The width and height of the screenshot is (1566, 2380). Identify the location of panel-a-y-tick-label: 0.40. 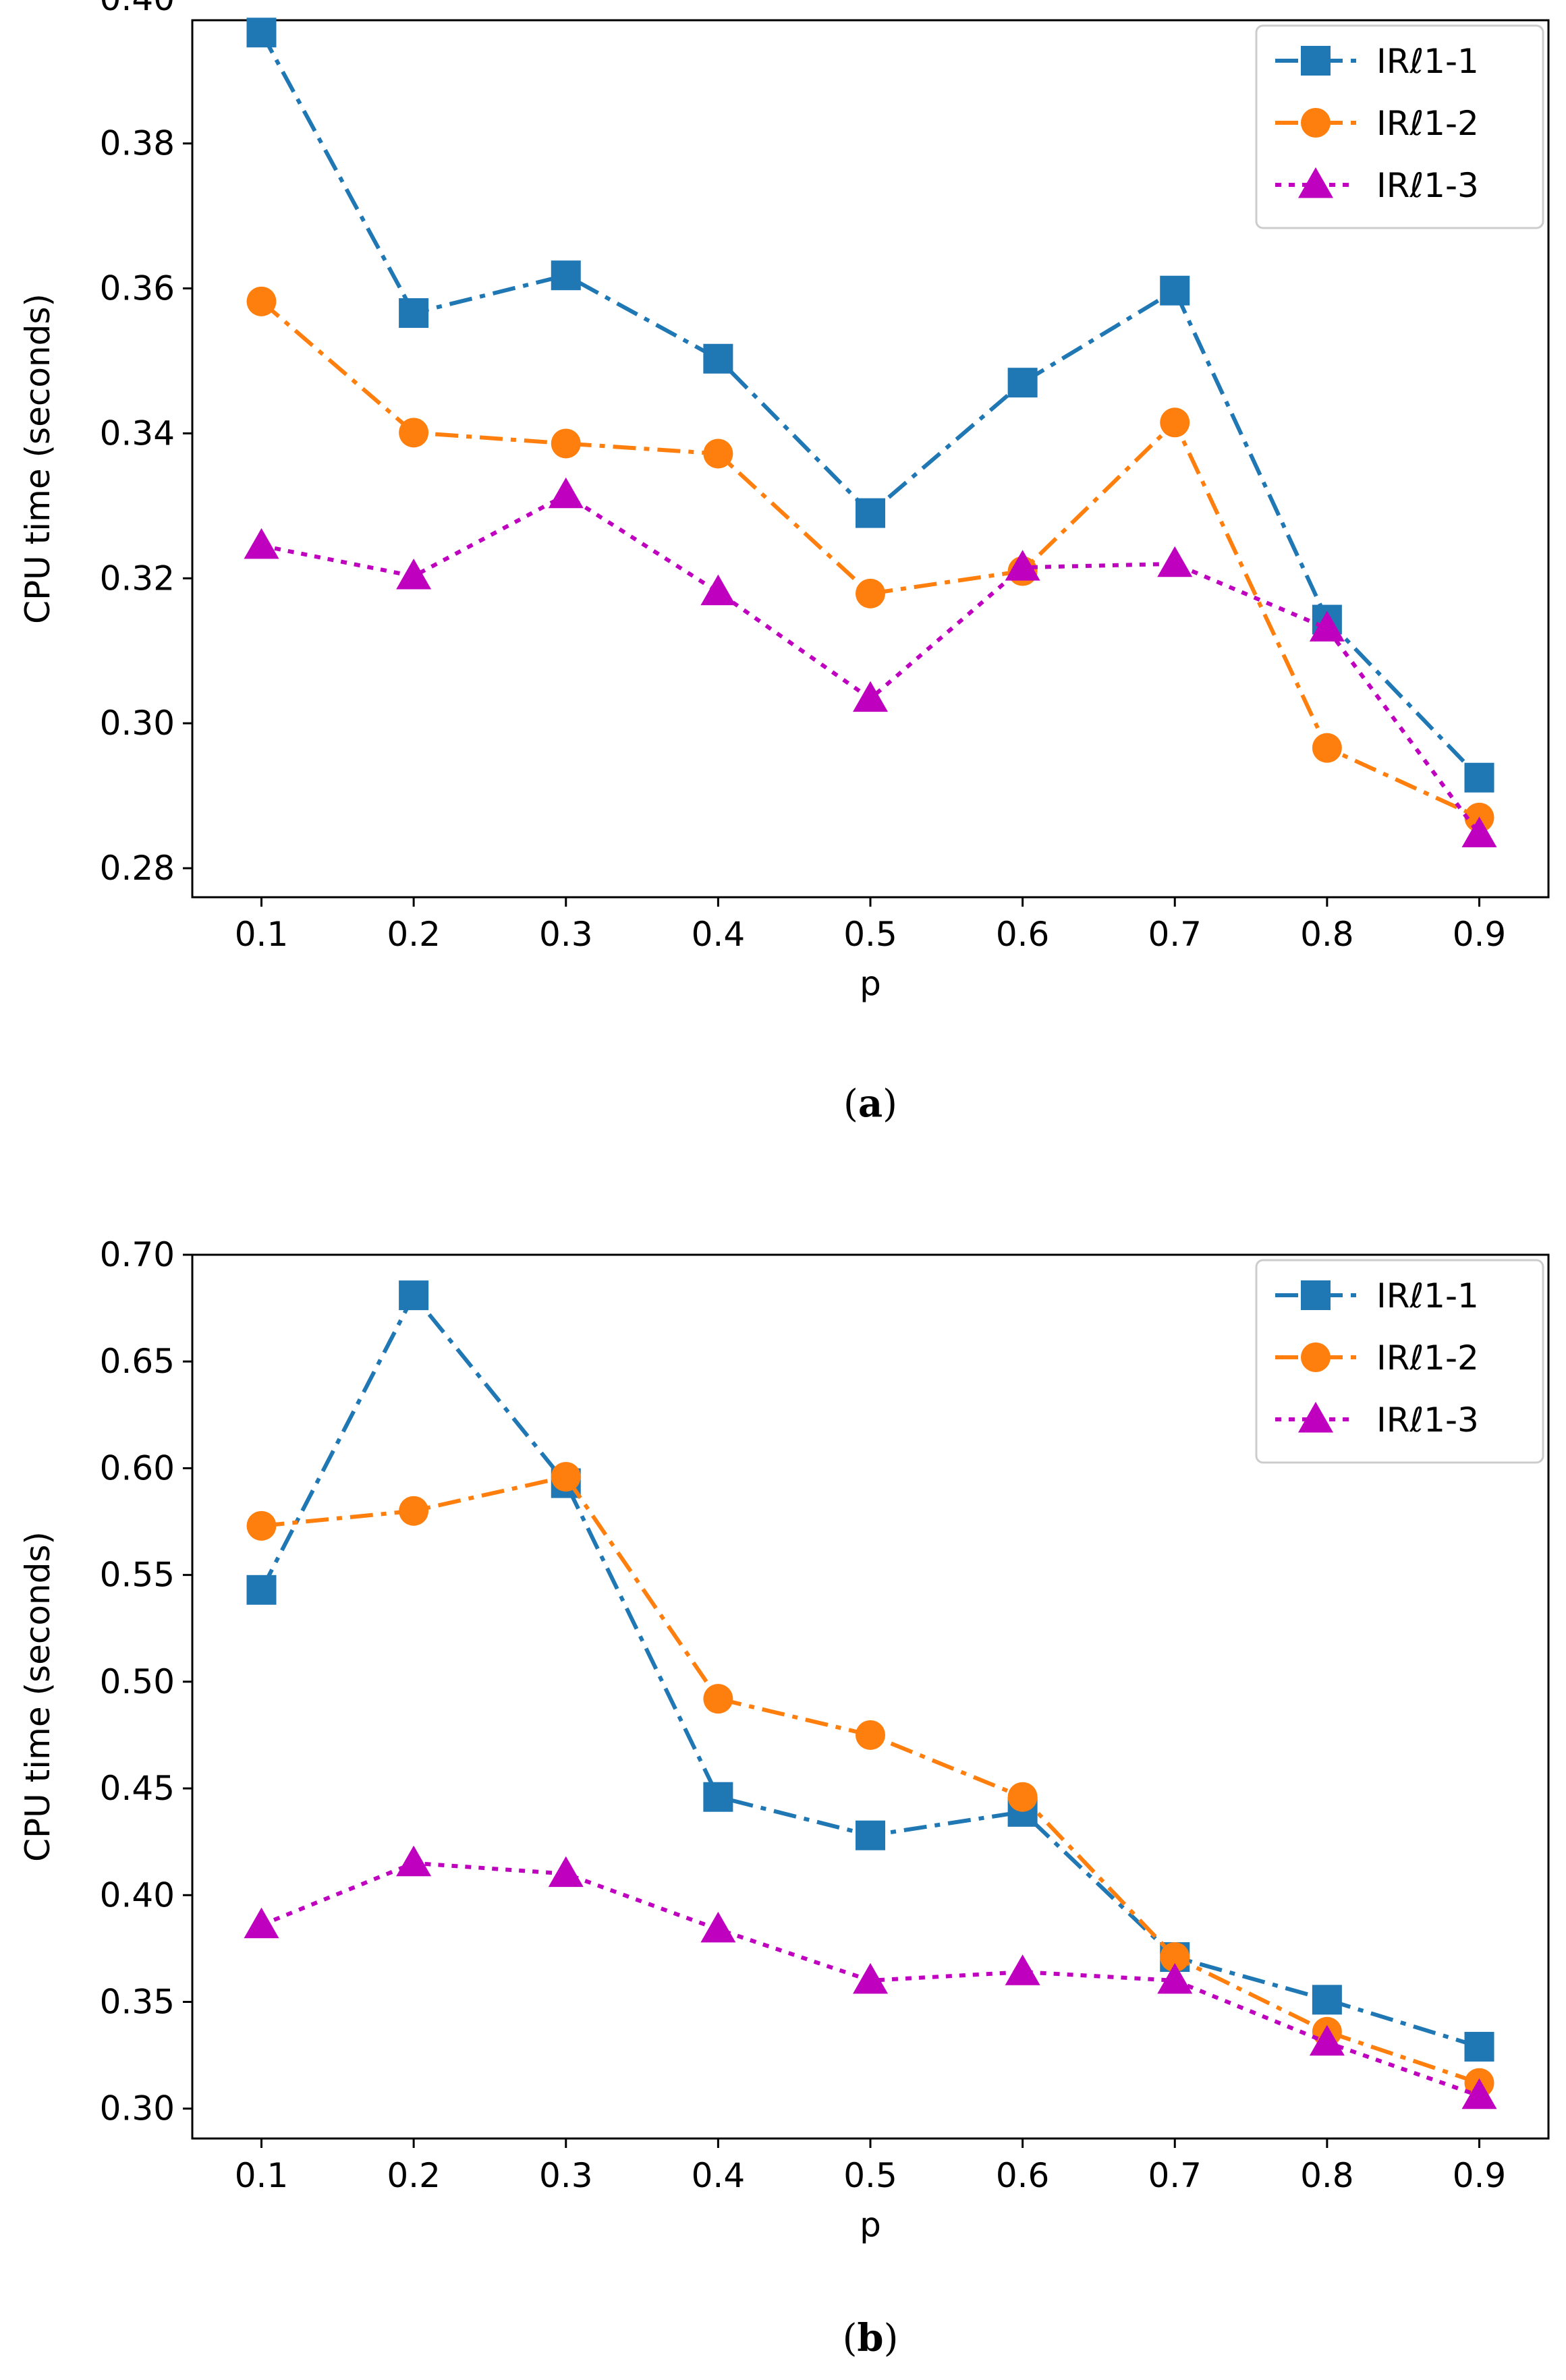
(138, 9).